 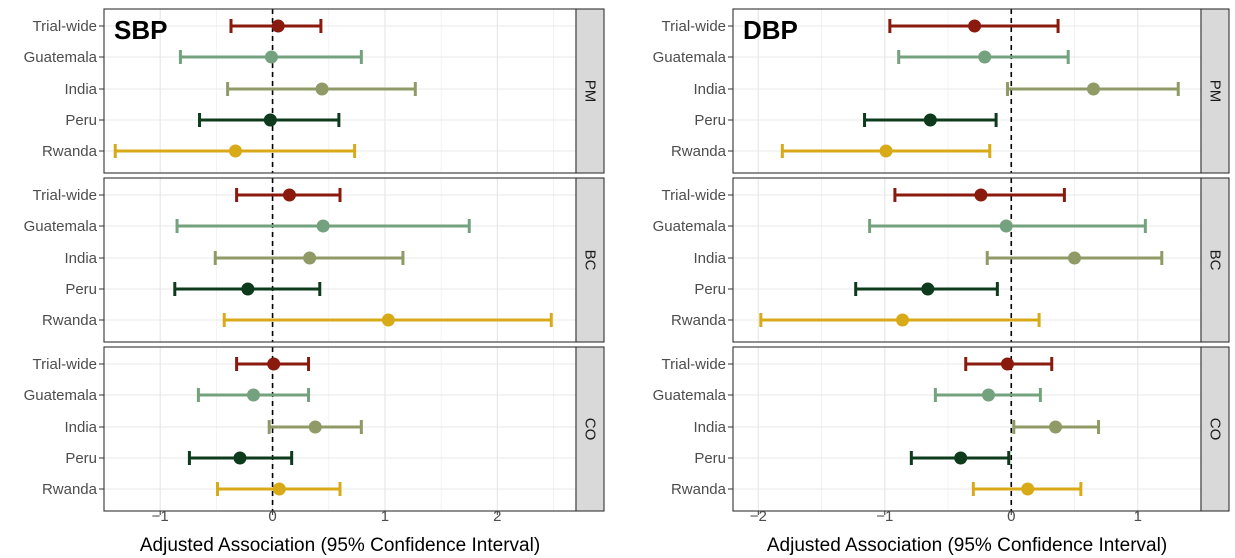 What do you see at coordinates (140, 30) in the screenshot?
I see `chart-title: SBP` at bounding box center [140, 30].